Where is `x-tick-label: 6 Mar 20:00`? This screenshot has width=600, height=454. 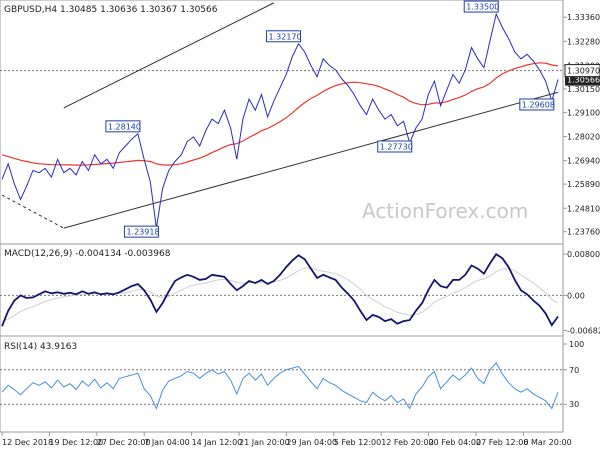
x-tick-label: 6 Mar 20:00 is located at coordinates (547, 442).